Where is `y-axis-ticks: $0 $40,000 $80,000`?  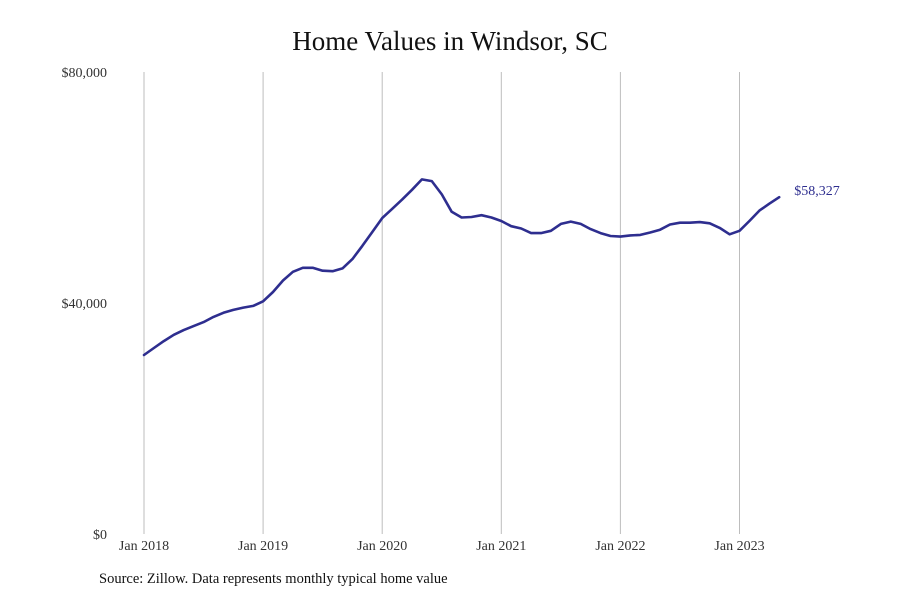 y-axis-ticks: $0 $40,000 $80,000 is located at coordinates (85, 304).